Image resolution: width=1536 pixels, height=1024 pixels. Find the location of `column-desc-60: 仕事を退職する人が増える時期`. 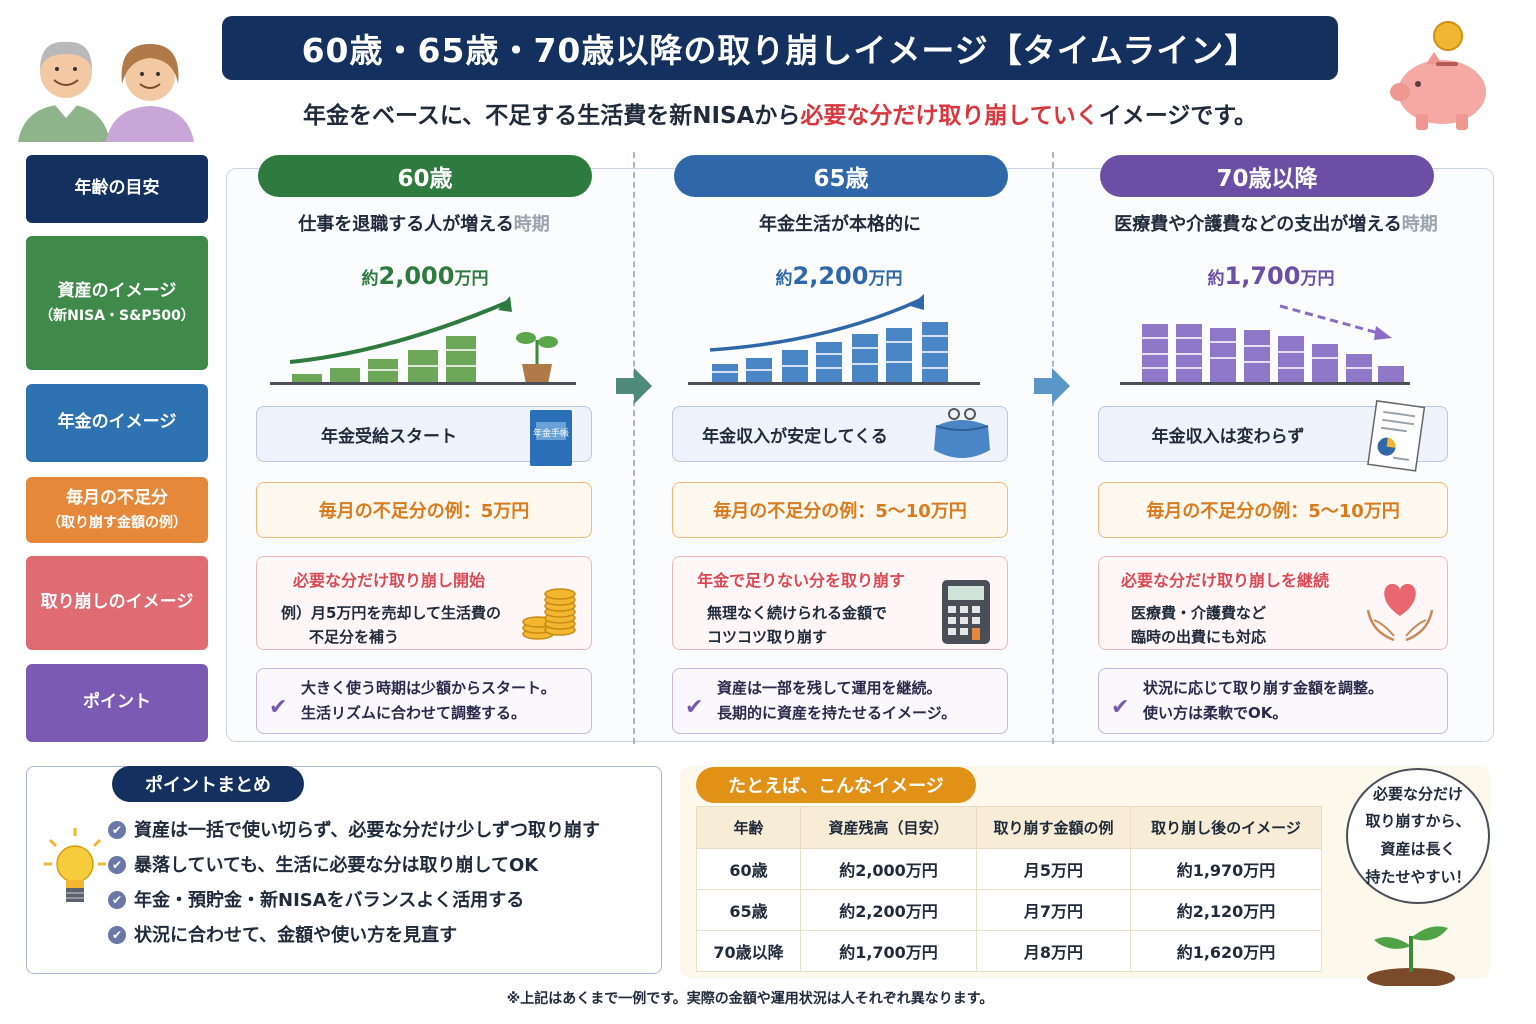

column-desc-60: 仕事を退職する人が増える時期 is located at coordinates (424, 223).